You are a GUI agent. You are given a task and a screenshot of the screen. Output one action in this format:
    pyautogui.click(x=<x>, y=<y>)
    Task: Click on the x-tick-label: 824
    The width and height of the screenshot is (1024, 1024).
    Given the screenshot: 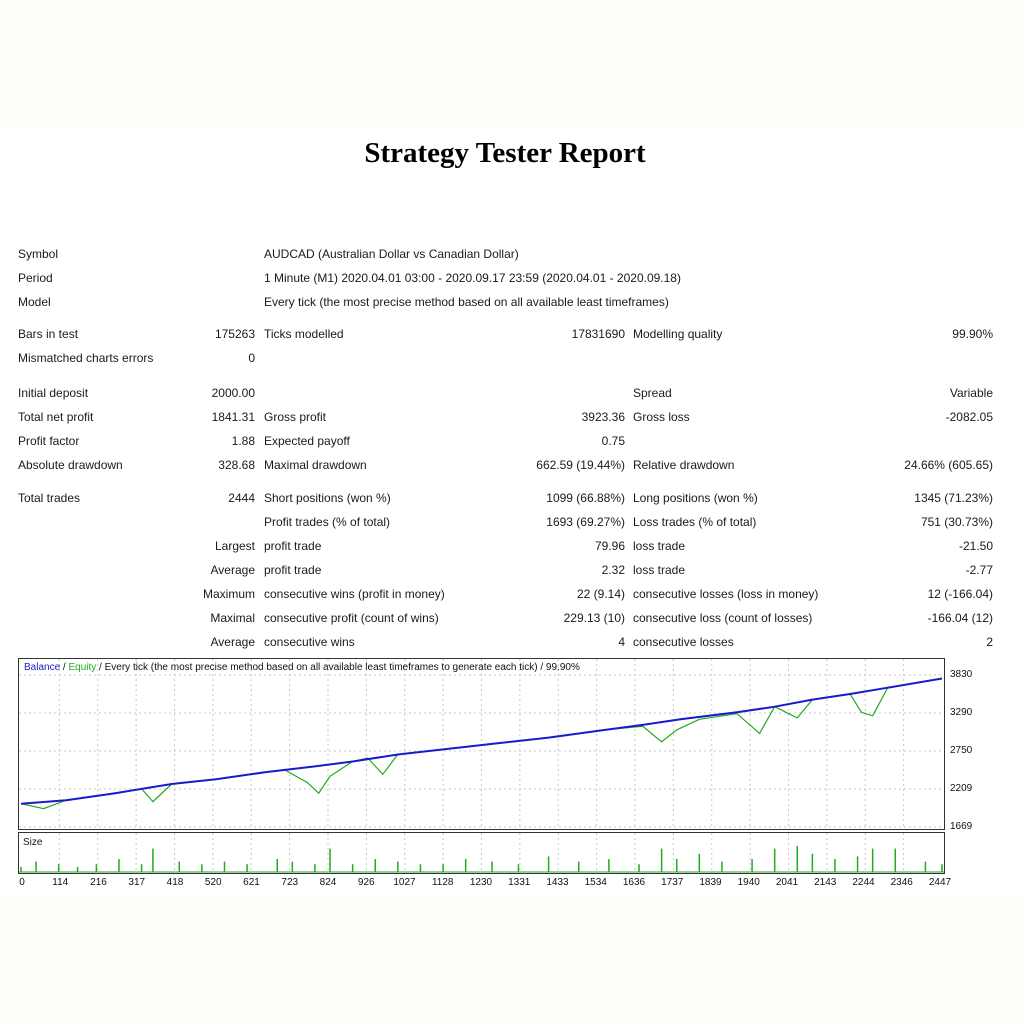 What is the action you would take?
    pyautogui.click(x=328, y=882)
    